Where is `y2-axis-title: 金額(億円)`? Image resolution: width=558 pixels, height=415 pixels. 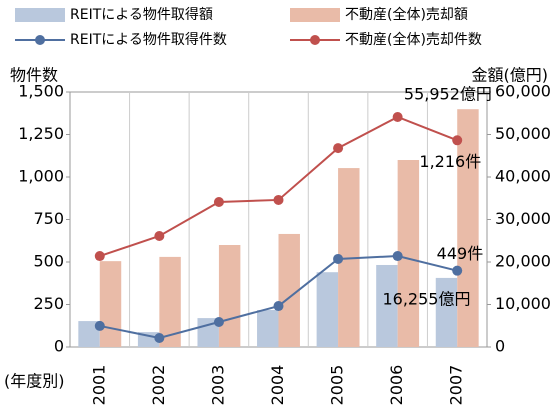
y2-axis-title: 金額(億円) is located at coordinates (510, 75).